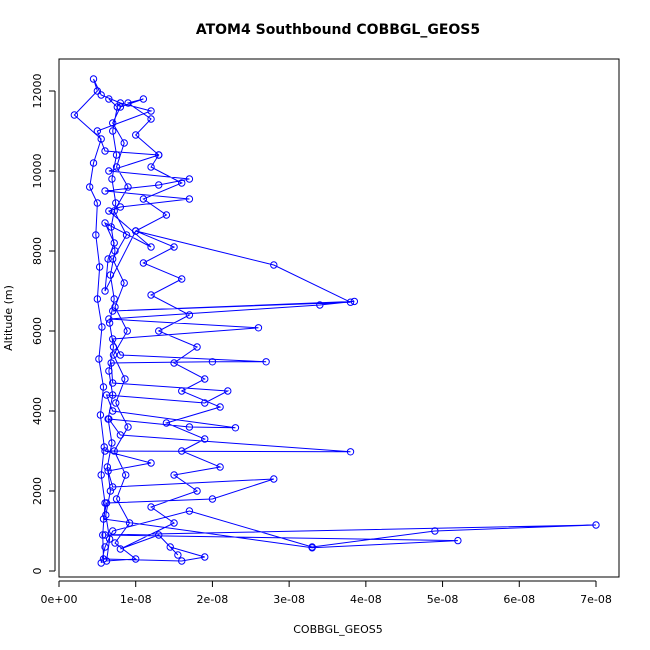 This screenshot has height=650, width=650. Describe the element at coordinates (37, 331) in the screenshot. I see `y-tick-label: 6000` at that location.